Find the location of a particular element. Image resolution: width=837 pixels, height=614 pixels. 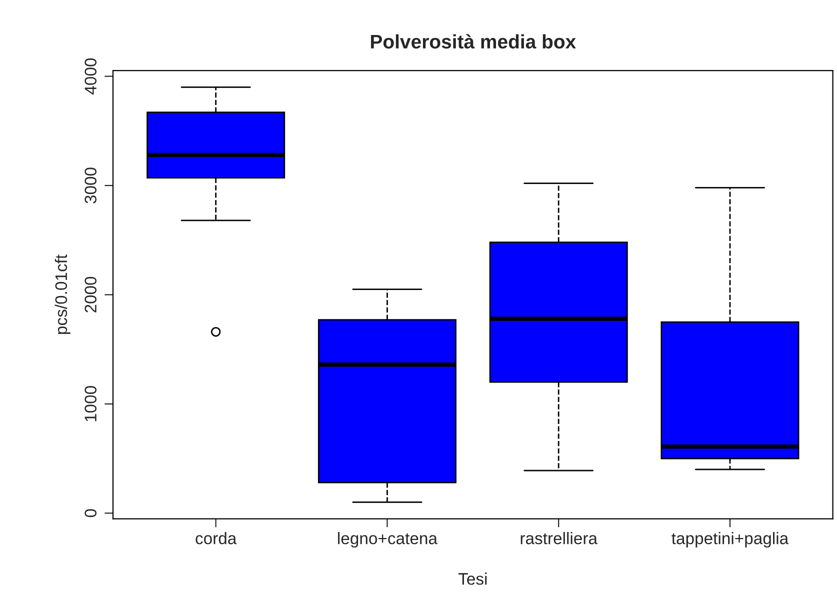

y-tick-label: 2000 is located at coordinates (90, 294).